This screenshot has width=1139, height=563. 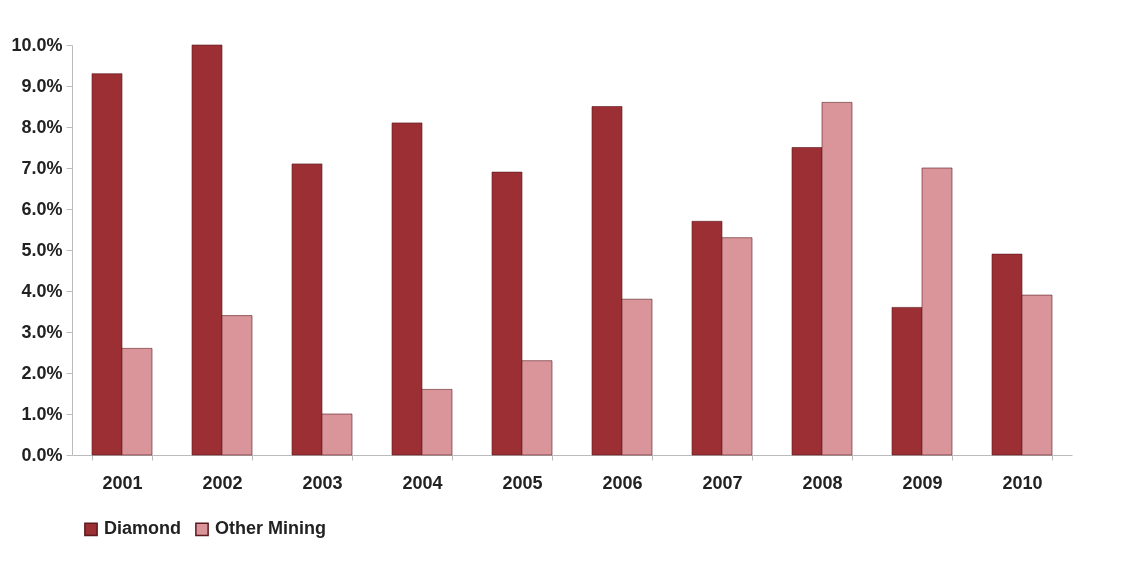 I want to click on y-tick-label: 9.0%, so click(x=42, y=85).